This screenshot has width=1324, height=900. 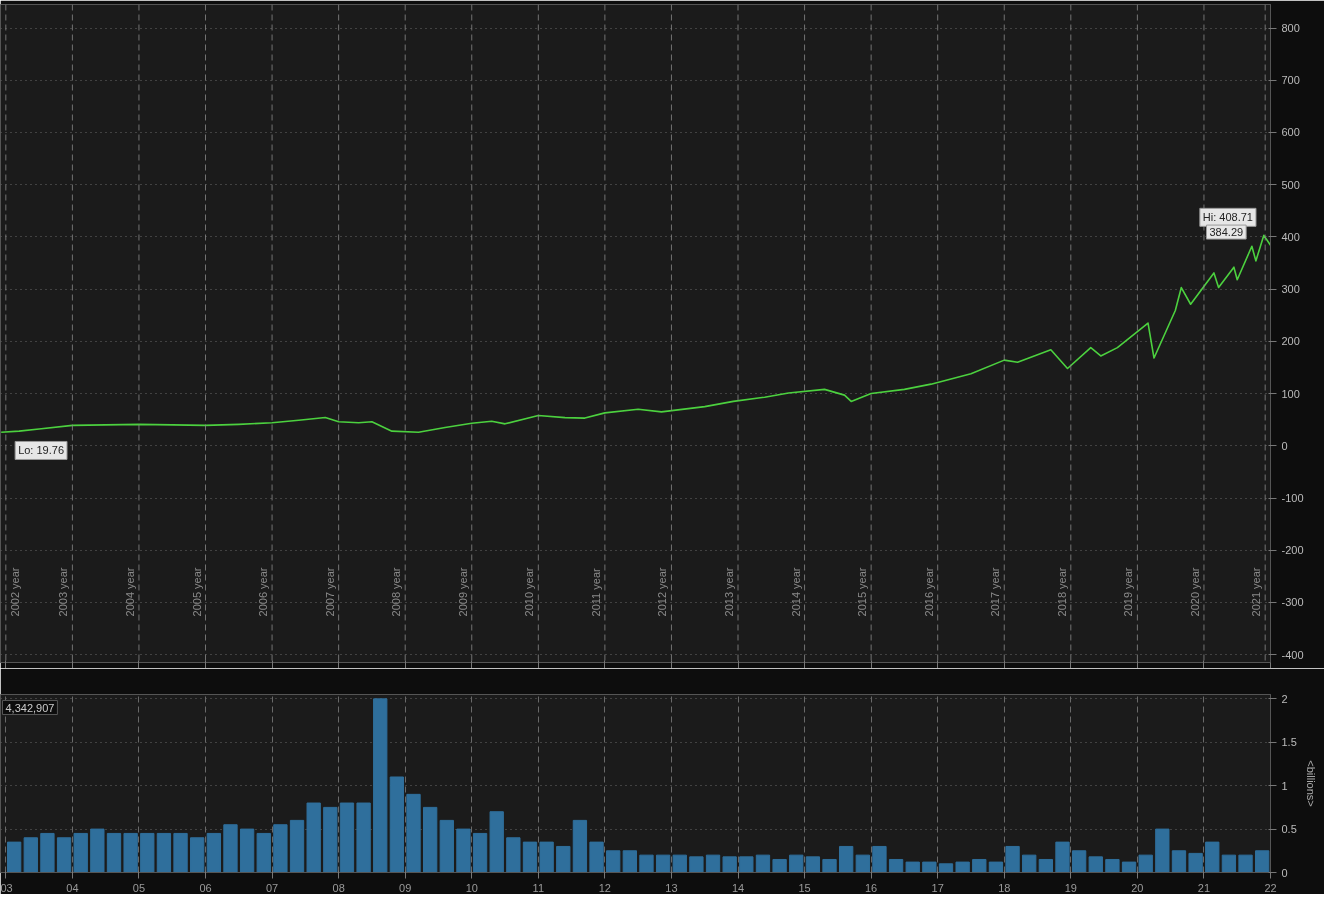 What do you see at coordinates (272, 887) in the screenshot?
I see `x-tick-label: 07` at bounding box center [272, 887].